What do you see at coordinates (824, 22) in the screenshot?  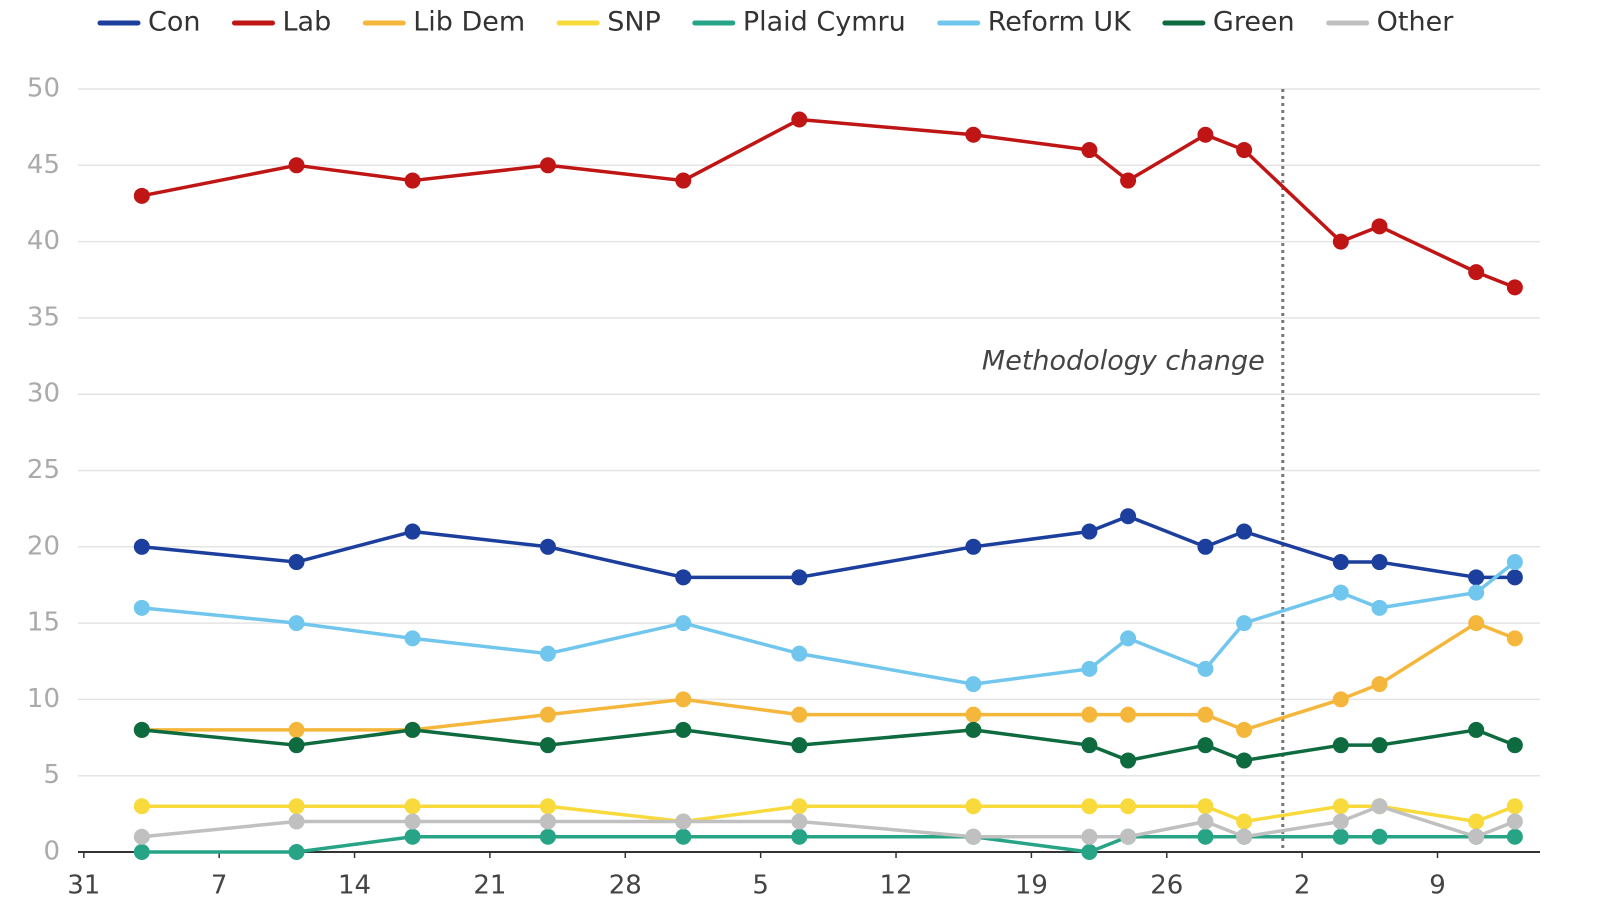 I see `legend-label: Plaid Cymru` at bounding box center [824, 22].